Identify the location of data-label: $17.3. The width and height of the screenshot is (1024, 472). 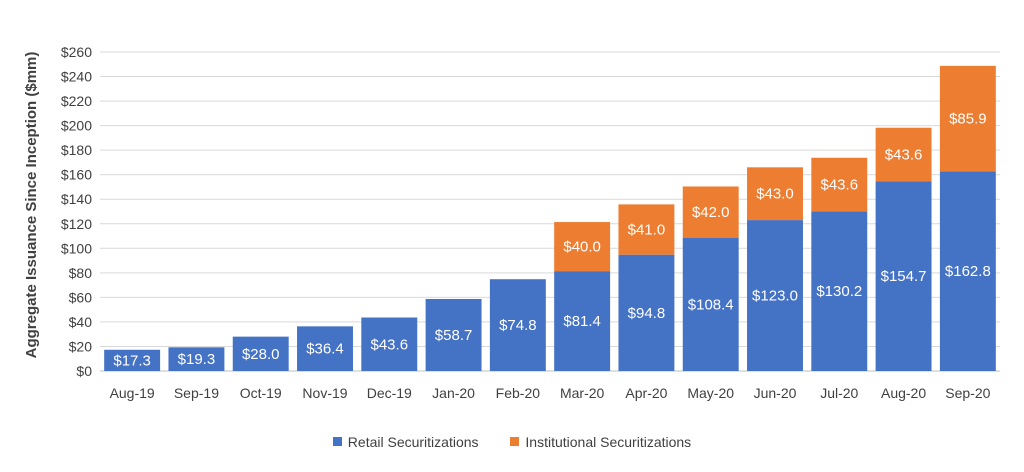
(132, 360).